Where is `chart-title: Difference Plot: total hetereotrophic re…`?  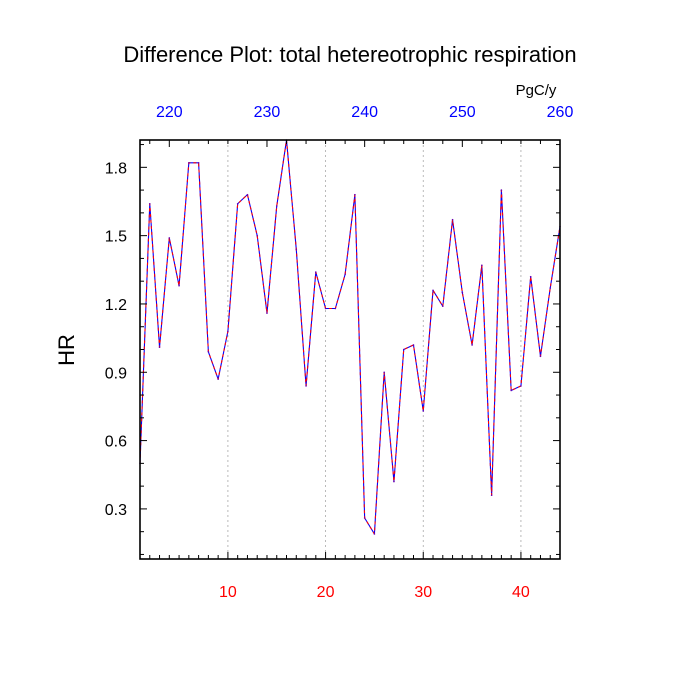 chart-title: Difference Plot: total hetereotrophic re… is located at coordinates (349, 54).